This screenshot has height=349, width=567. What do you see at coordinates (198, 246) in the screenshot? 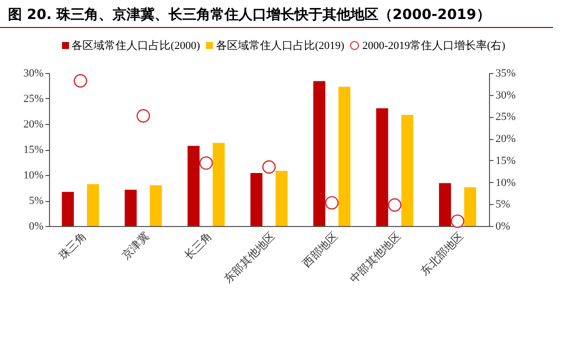
I see `x-tick-label: 长三角` at bounding box center [198, 246].